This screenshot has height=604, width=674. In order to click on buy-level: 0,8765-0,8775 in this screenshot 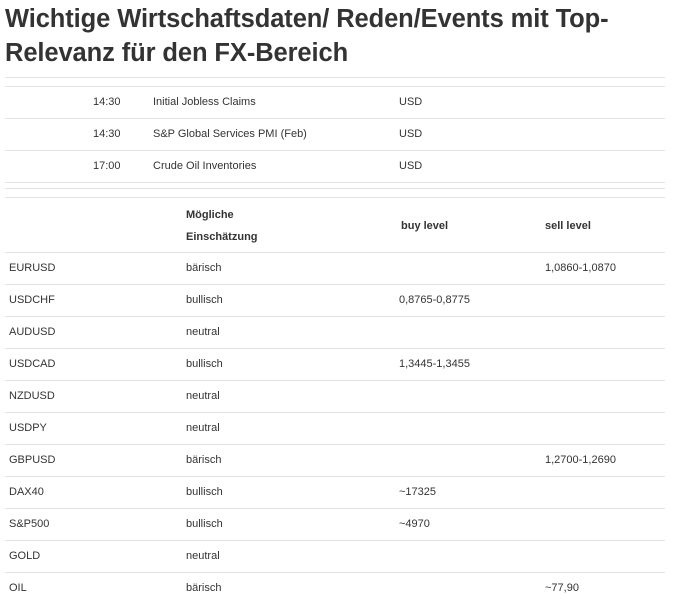, I will do `click(434, 300)`.